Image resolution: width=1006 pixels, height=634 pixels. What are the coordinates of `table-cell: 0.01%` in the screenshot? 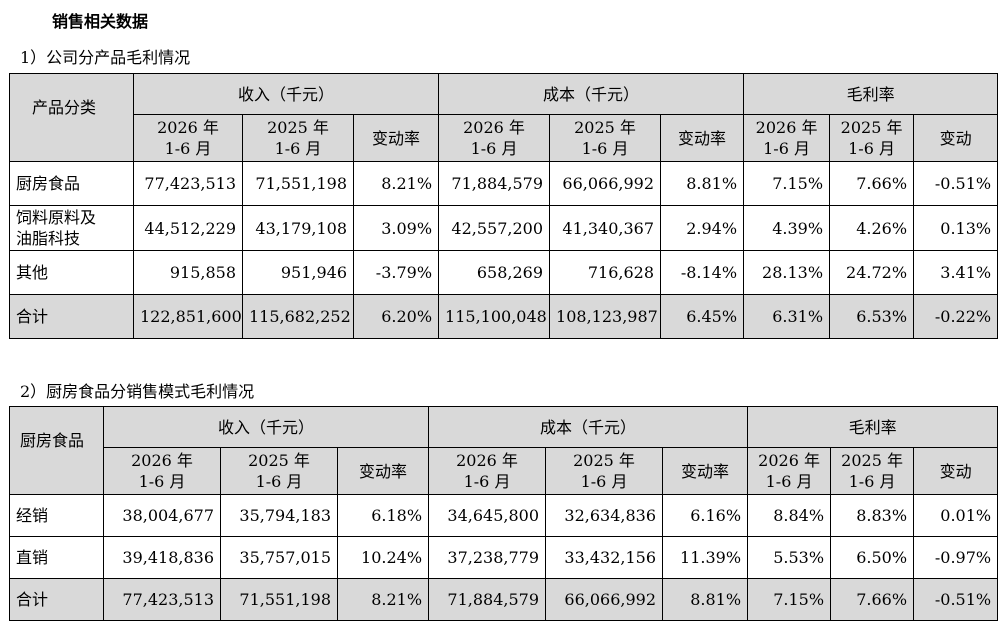 It's located at (956, 515).